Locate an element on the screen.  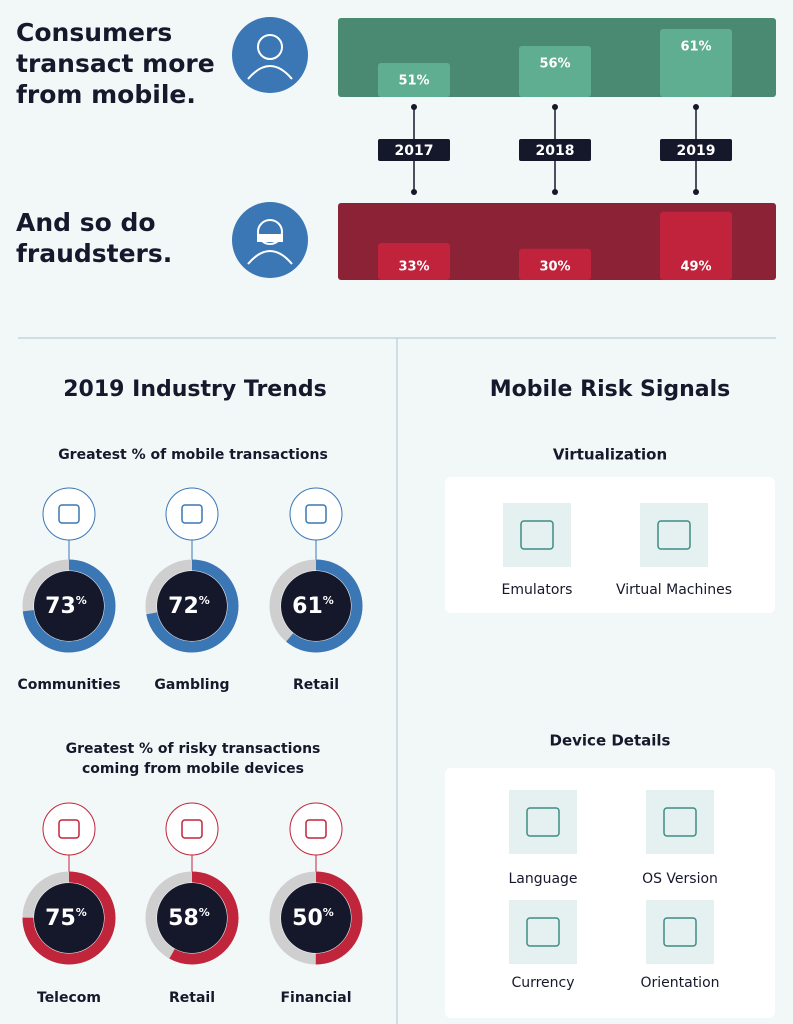
donut-value: 61% is located at coordinates (313, 606).